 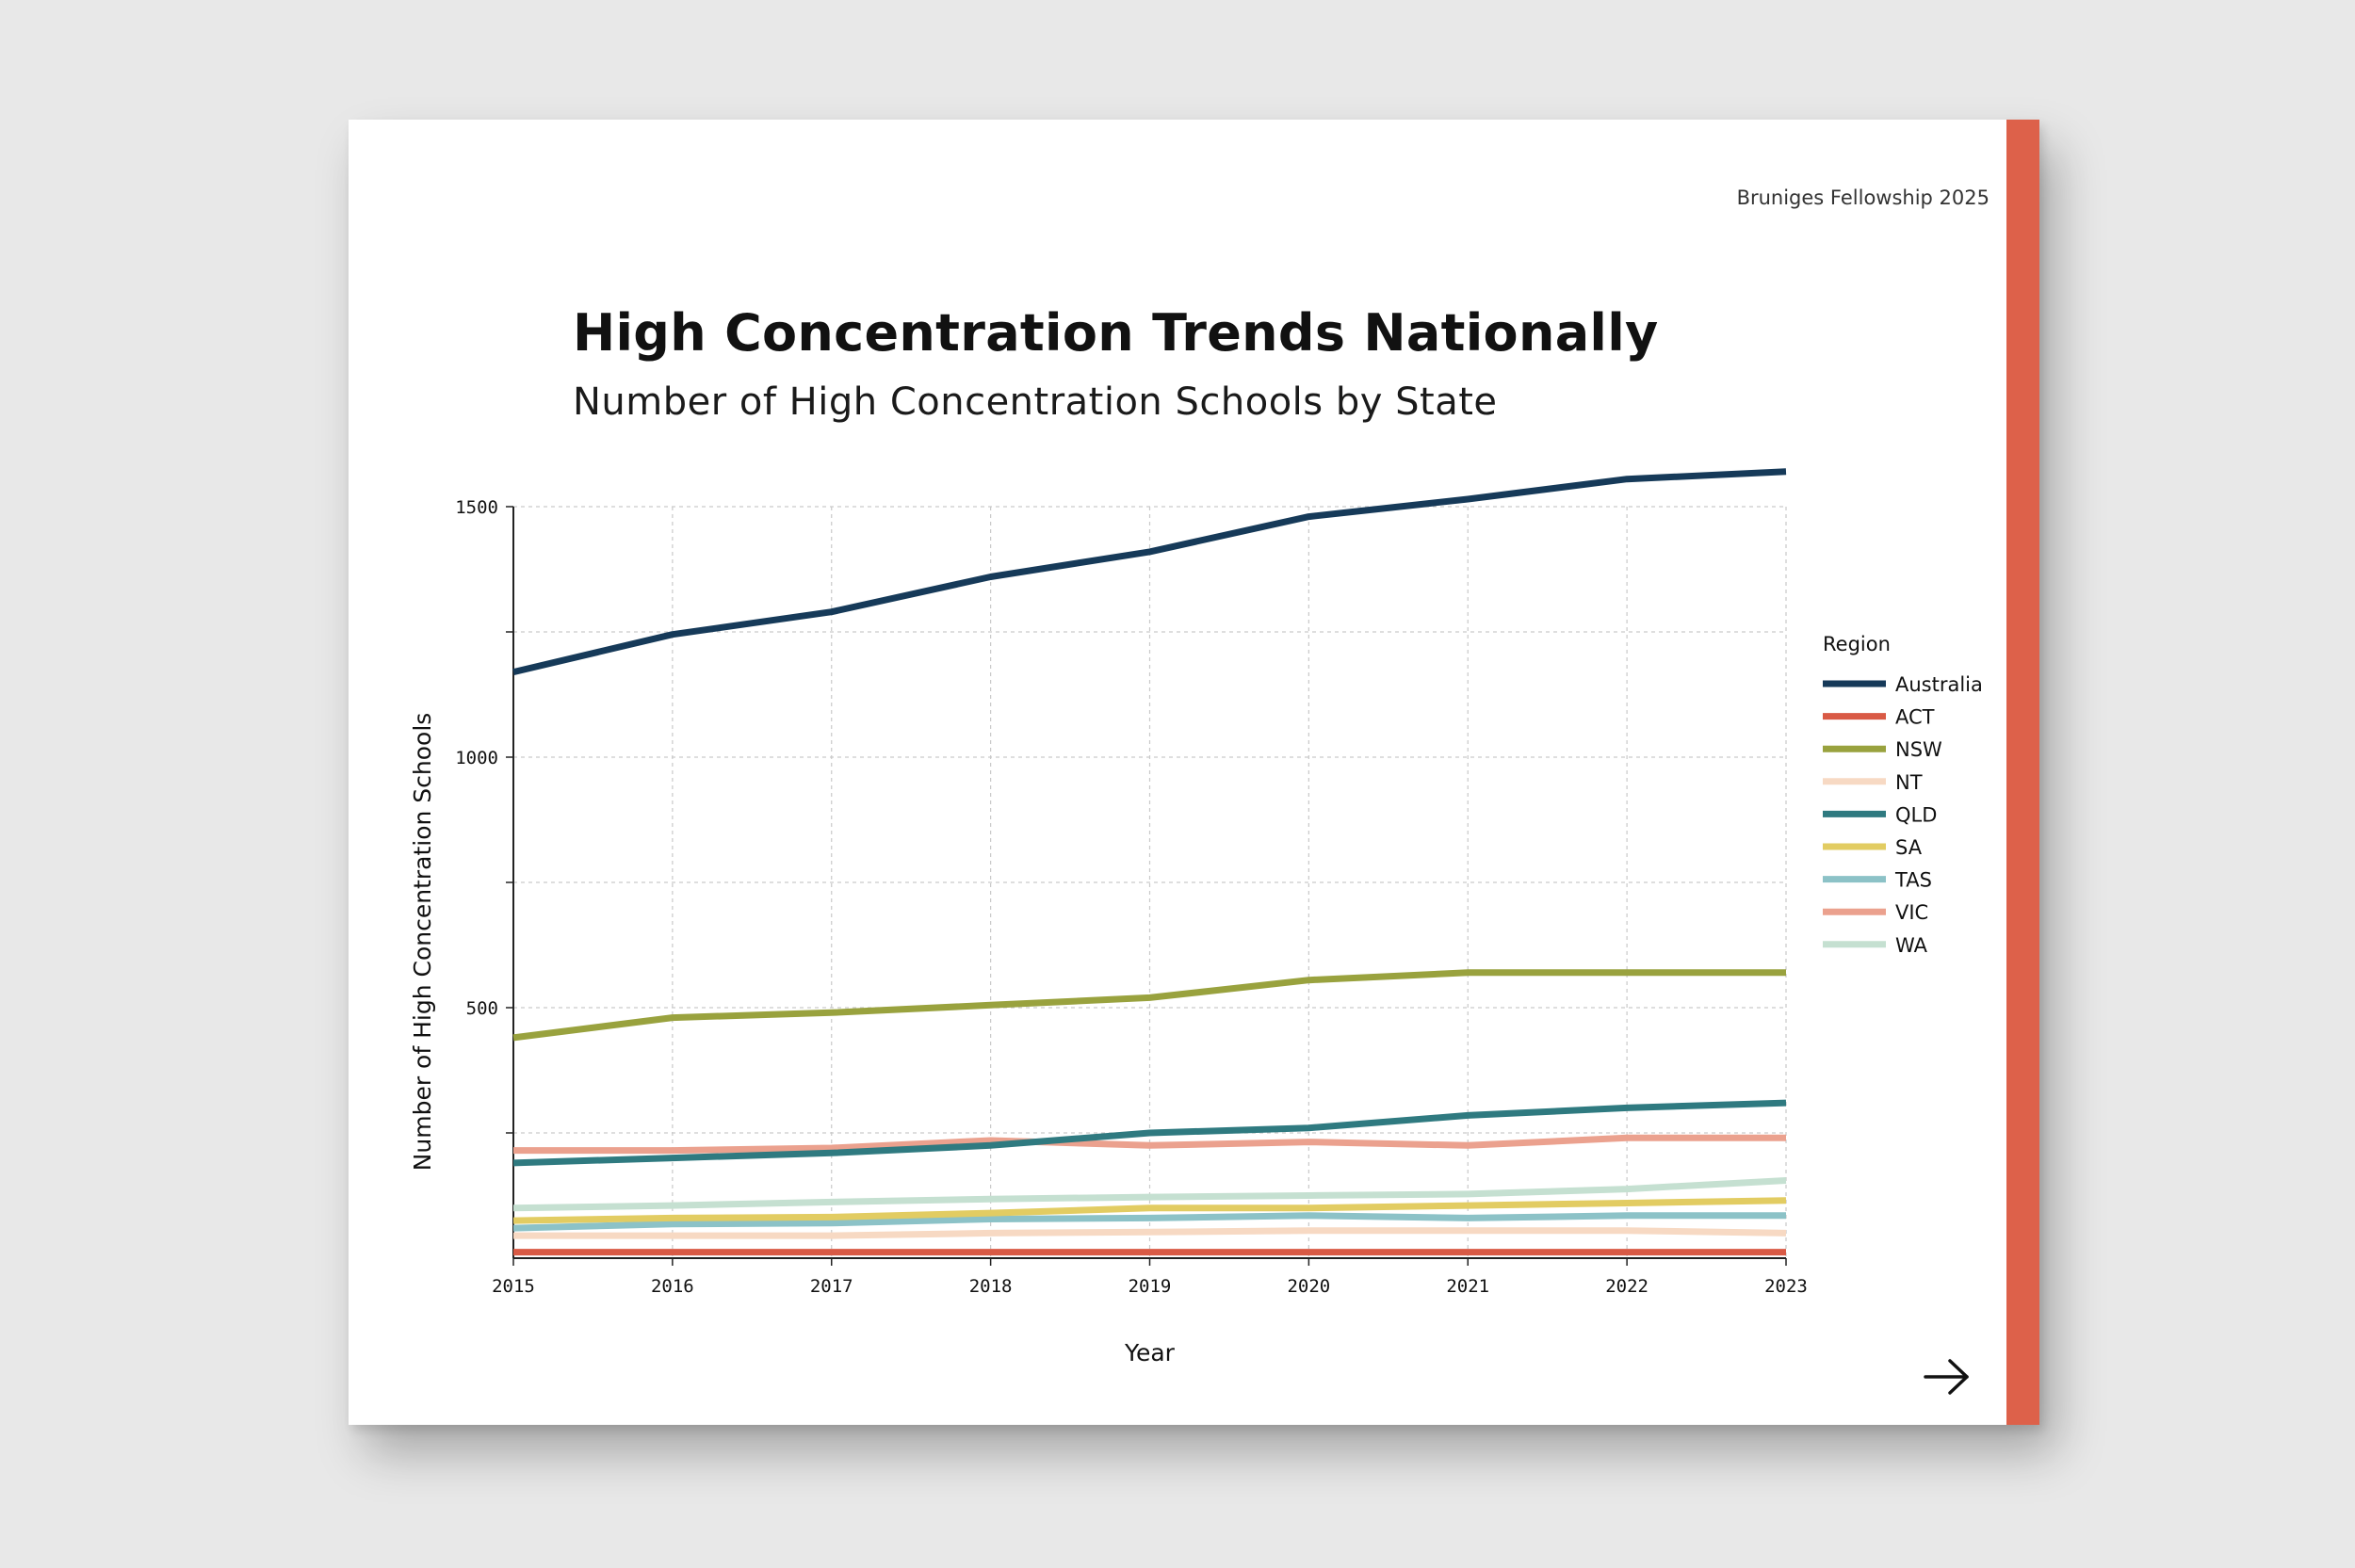 What do you see at coordinates (1150, 1352) in the screenshot?
I see `x-axis-title: Year` at bounding box center [1150, 1352].